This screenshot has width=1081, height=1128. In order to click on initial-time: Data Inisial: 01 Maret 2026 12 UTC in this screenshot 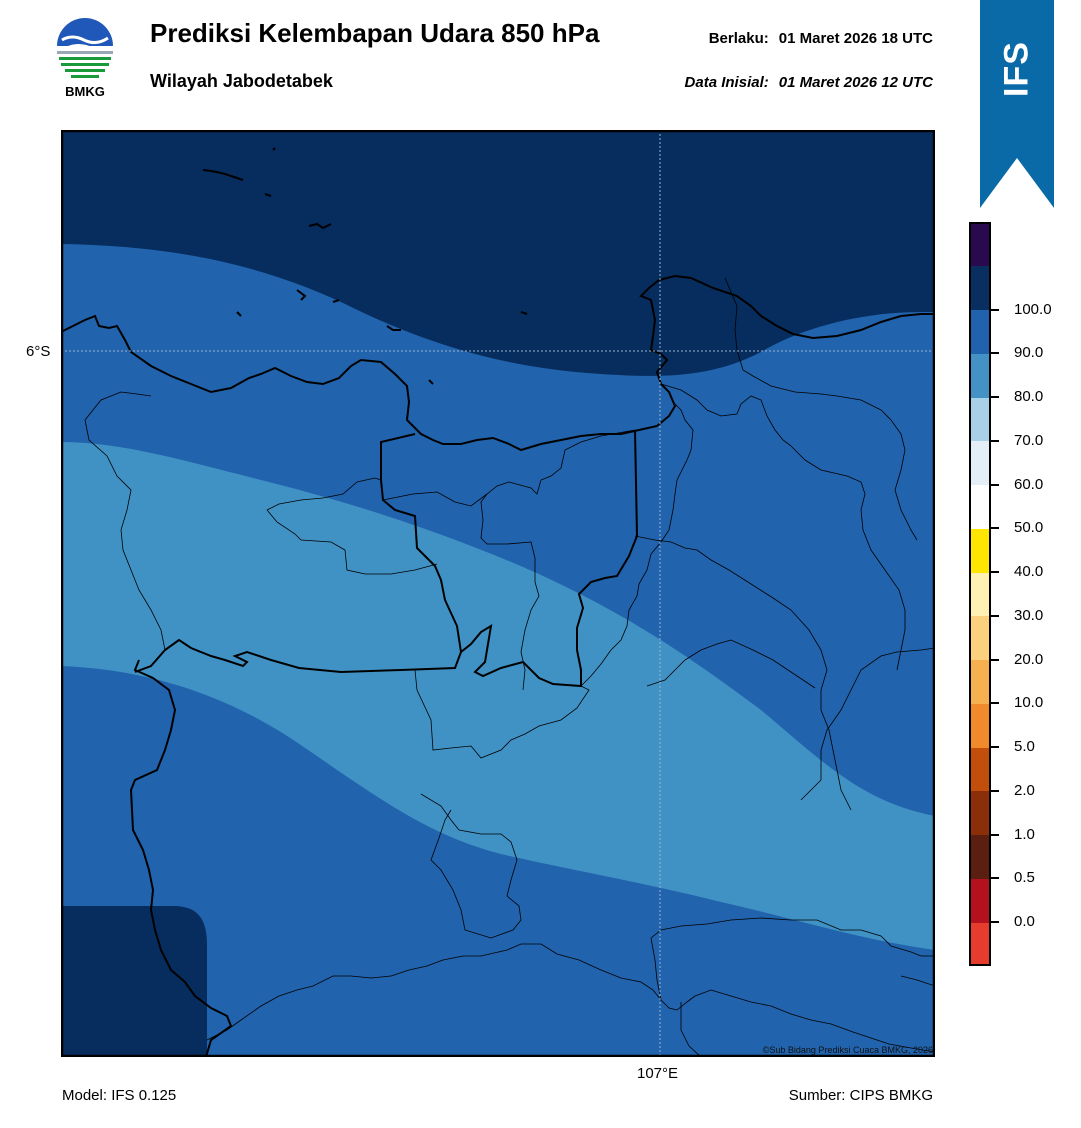, I will do `click(809, 82)`.